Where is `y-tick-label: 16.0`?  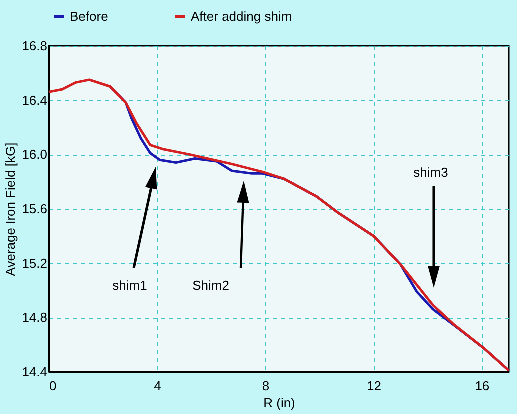
y-tick-label: 16.0 is located at coordinates (35, 154).